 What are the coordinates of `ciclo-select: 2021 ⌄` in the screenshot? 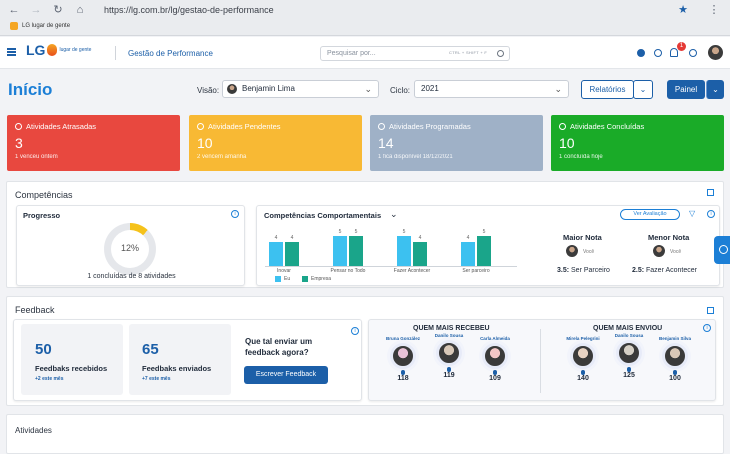 It's located at (491, 89).